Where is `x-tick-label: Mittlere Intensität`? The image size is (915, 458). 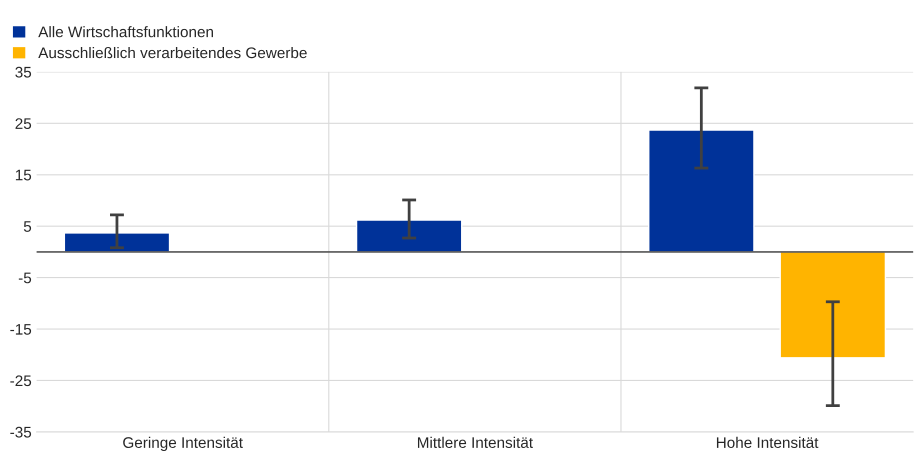 x-tick-label: Mittlere Intensität is located at coordinates (475, 442).